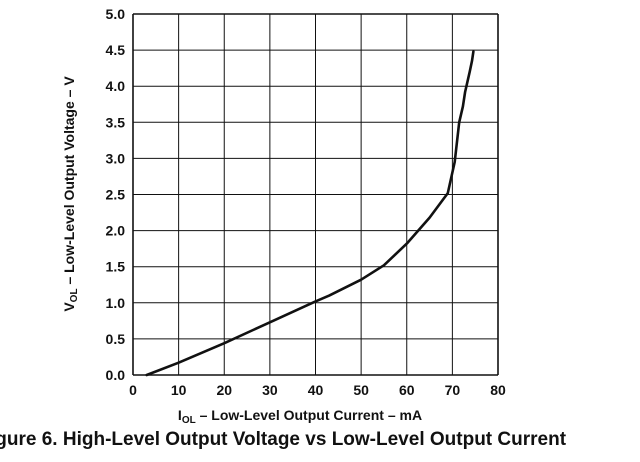  Describe the element at coordinates (116, 303) in the screenshot. I see `y-tick-label: 1.0` at that location.